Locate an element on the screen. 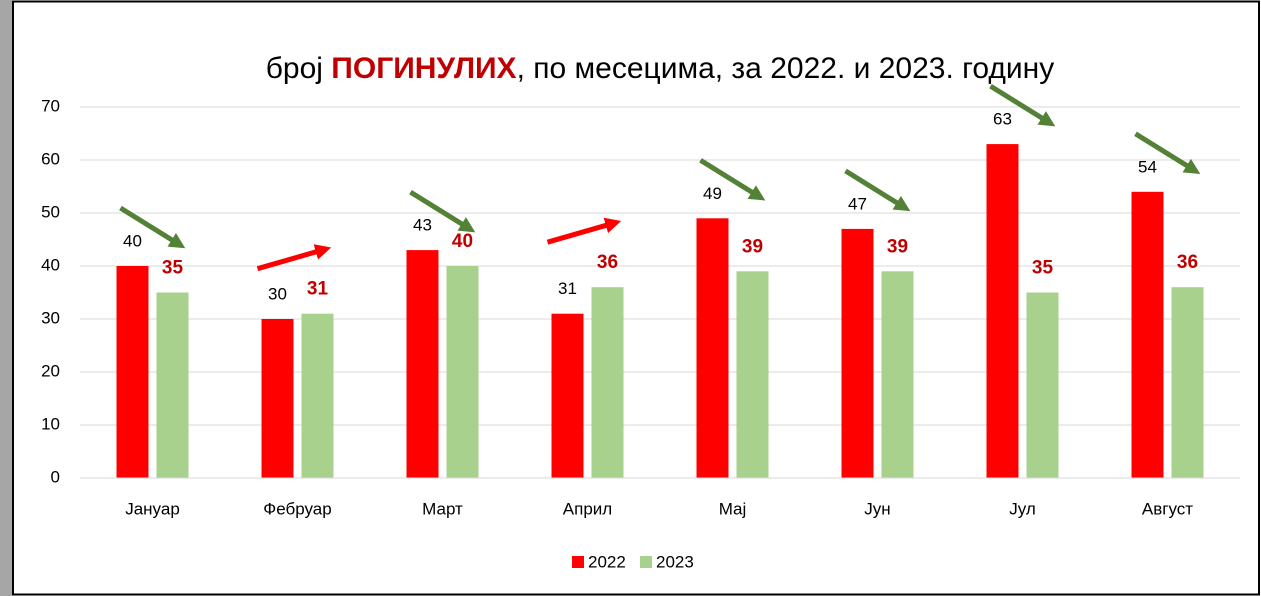 This screenshot has width=1261, height=596. x-tick-label: Март is located at coordinates (442, 508).